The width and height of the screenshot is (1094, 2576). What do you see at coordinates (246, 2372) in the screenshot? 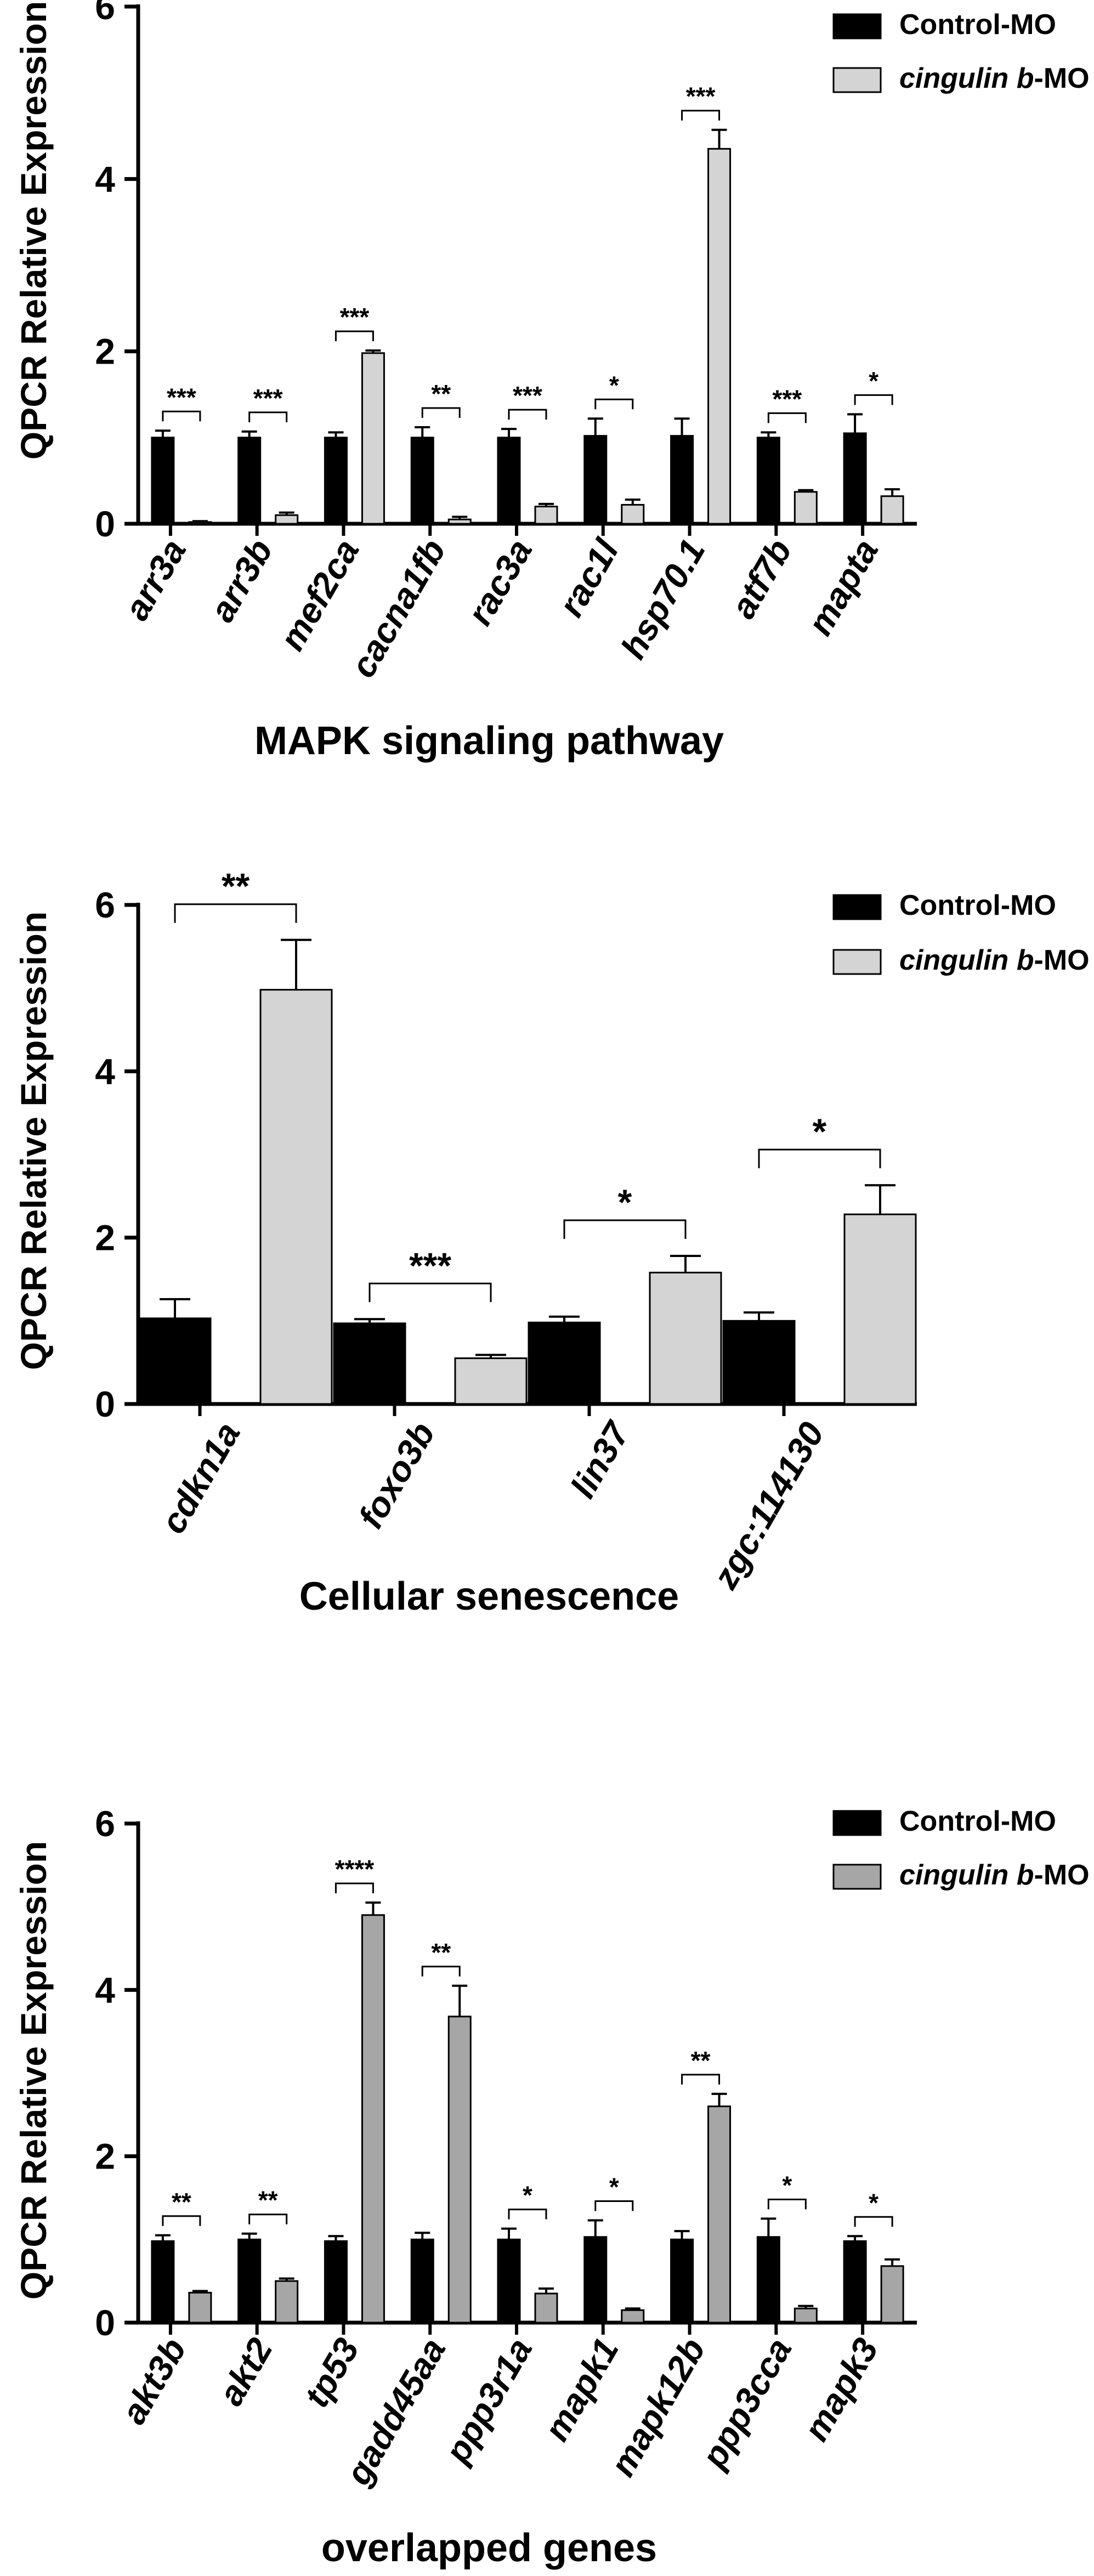
I see `category-label-akt2: akt2` at bounding box center [246, 2372].